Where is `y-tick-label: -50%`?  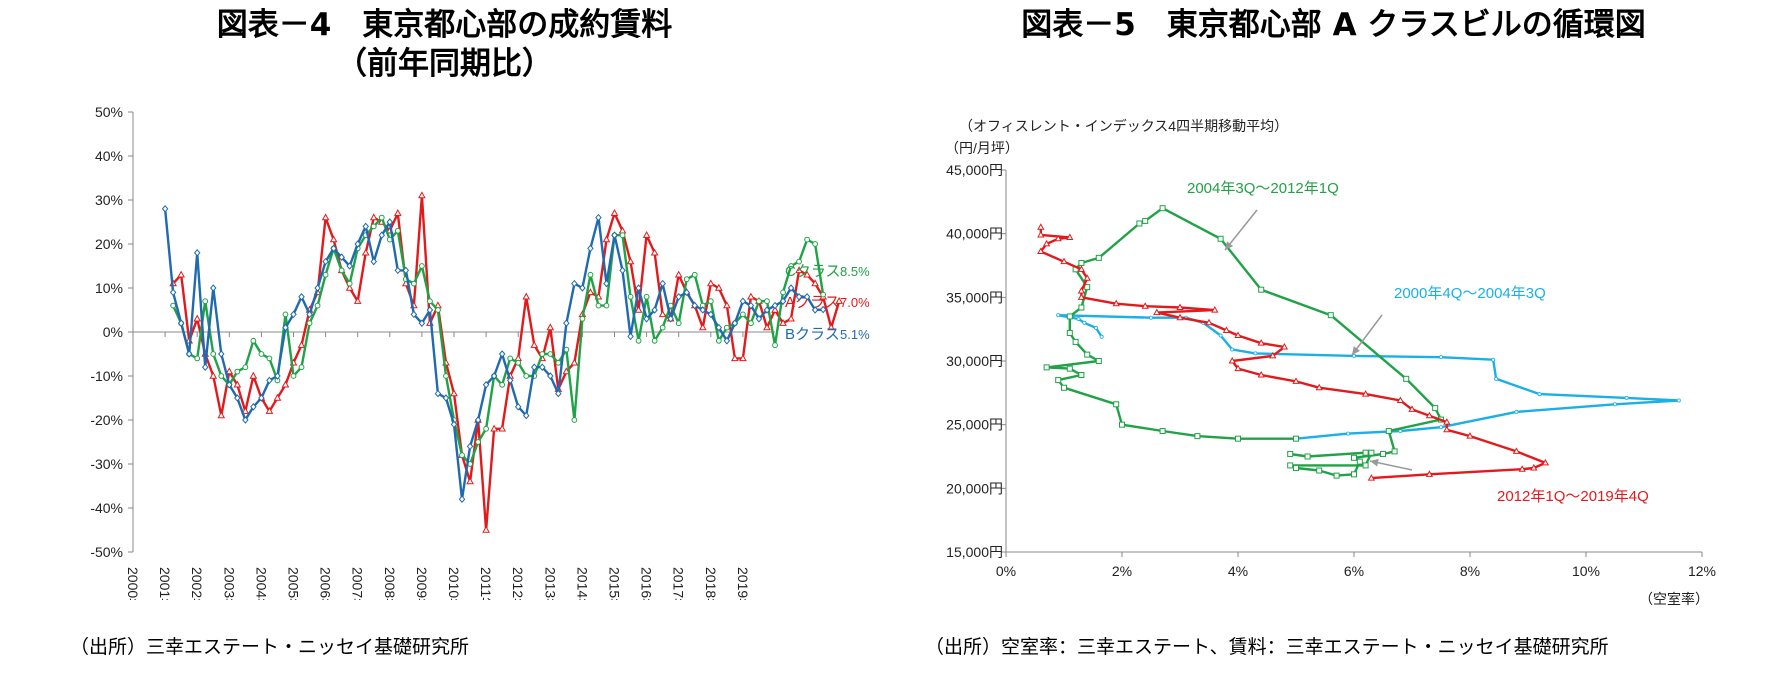
y-tick-label: -50% is located at coordinates (106, 552).